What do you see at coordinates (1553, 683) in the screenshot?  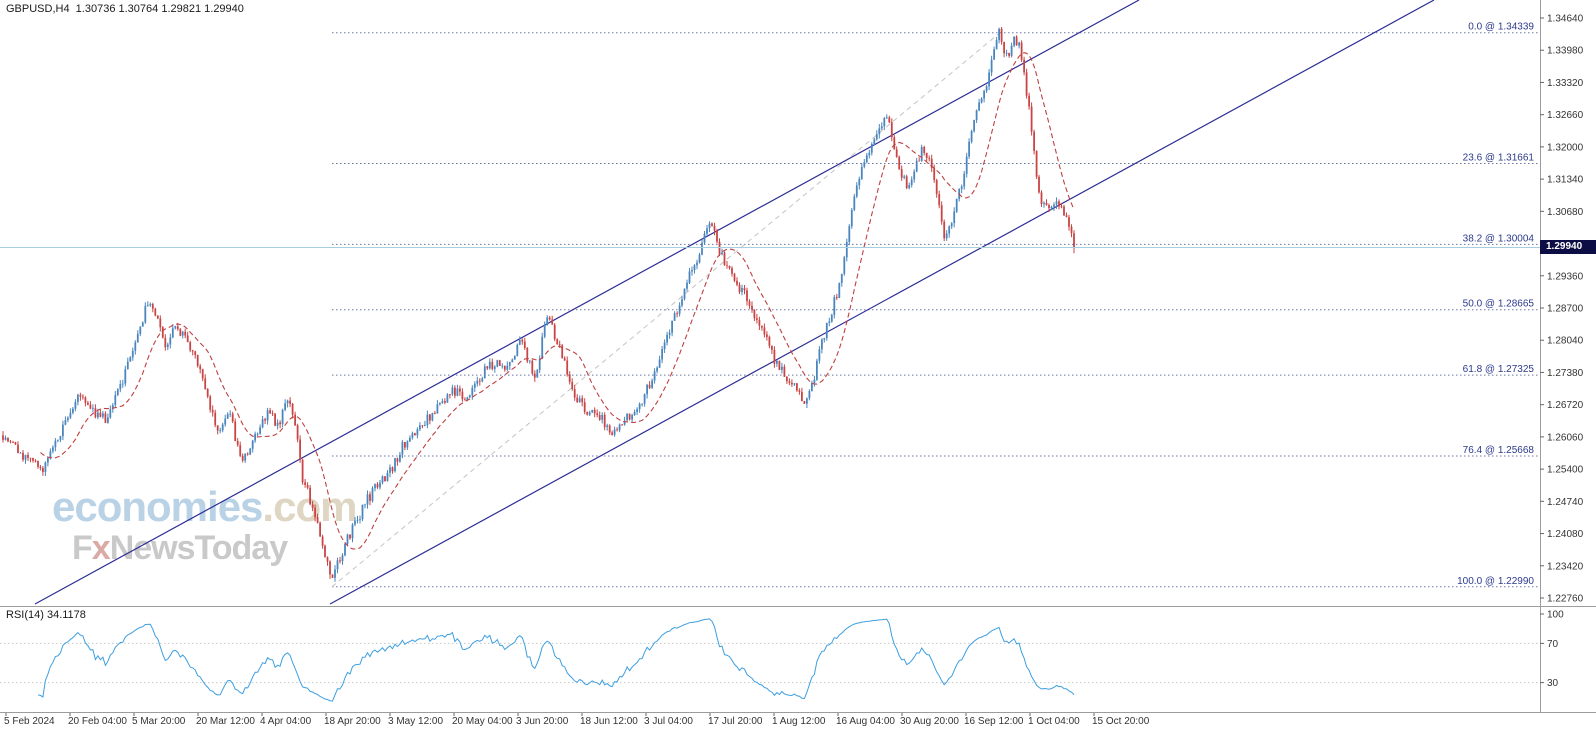 I see `rsi-axis-label: 30` at bounding box center [1553, 683].